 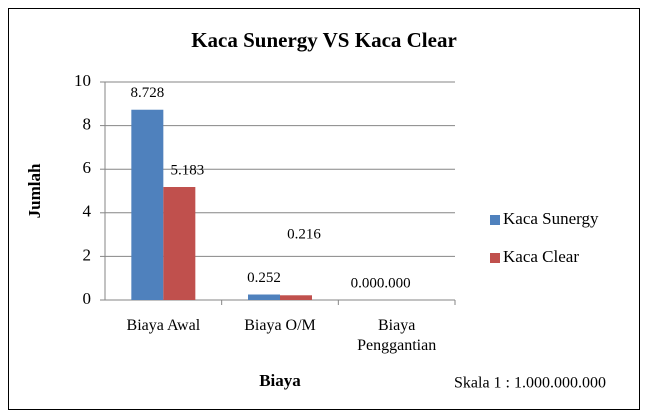 What do you see at coordinates (87, 167) in the screenshot?
I see `y-tick-label: 6` at bounding box center [87, 167].